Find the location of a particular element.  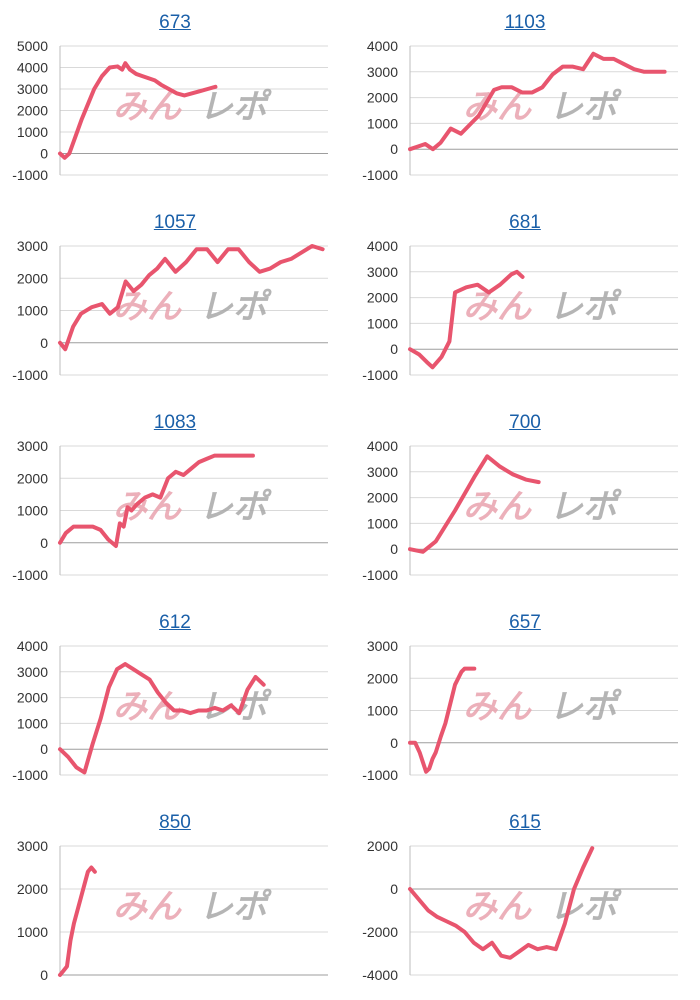

chart-panel-1057: 1057 3000 2000 1000 0 -1000 みん レポ is located at coordinates (175, 300).